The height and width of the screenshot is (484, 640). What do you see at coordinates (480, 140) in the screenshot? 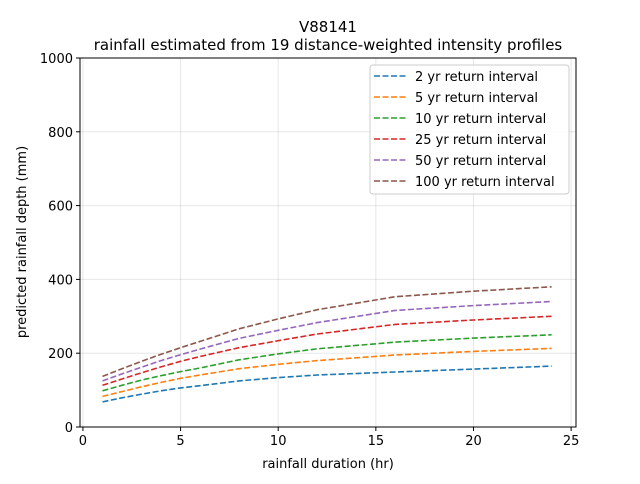
I see `legend-label: 25 yr return interval` at bounding box center [480, 140].